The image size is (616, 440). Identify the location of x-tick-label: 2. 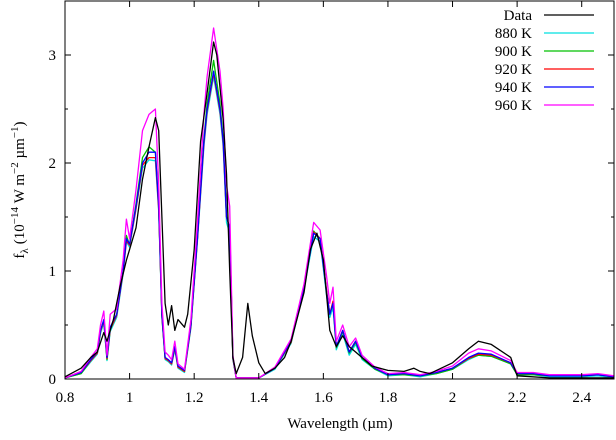
(453, 398).